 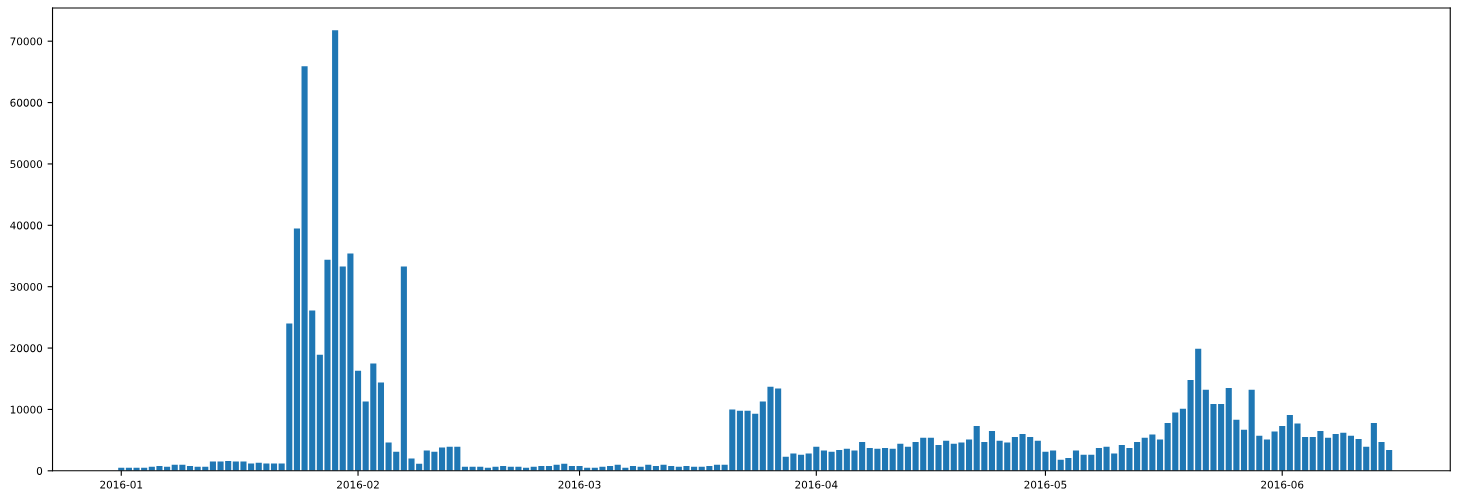 I want to click on x-tick-label: 2016-04, so click(x=816, y=484).